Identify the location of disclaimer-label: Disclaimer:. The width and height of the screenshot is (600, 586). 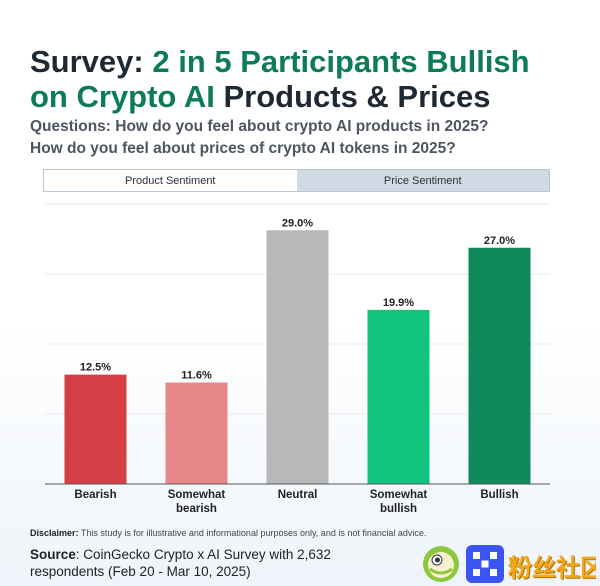
(54, 533).